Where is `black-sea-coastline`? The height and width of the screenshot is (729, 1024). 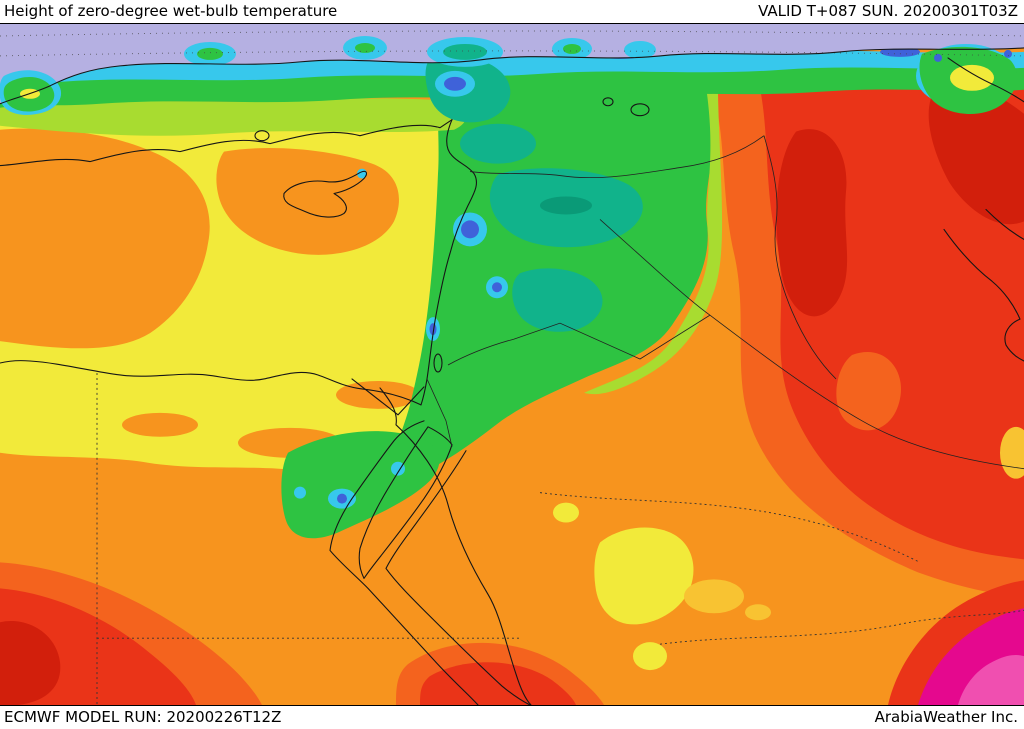 black-sea-coastline is located at coordinates (512, 76).